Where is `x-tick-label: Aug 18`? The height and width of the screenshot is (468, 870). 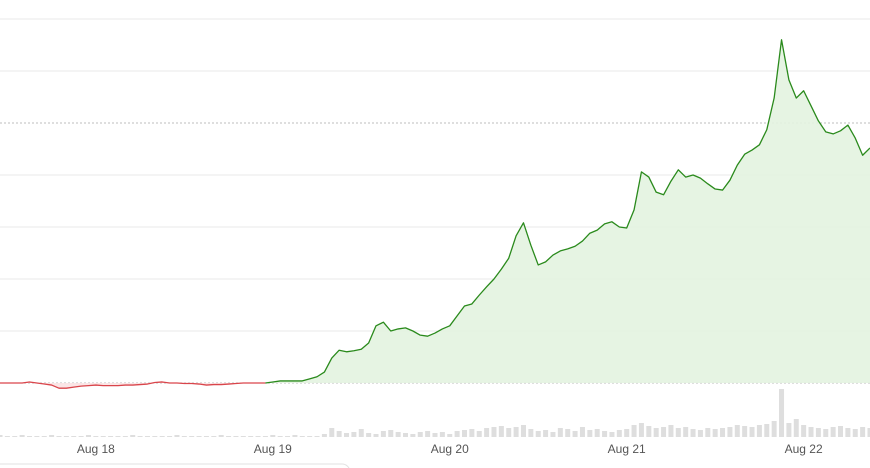
x-tick-label: Aug 18 is located at coordinates (96, 449).